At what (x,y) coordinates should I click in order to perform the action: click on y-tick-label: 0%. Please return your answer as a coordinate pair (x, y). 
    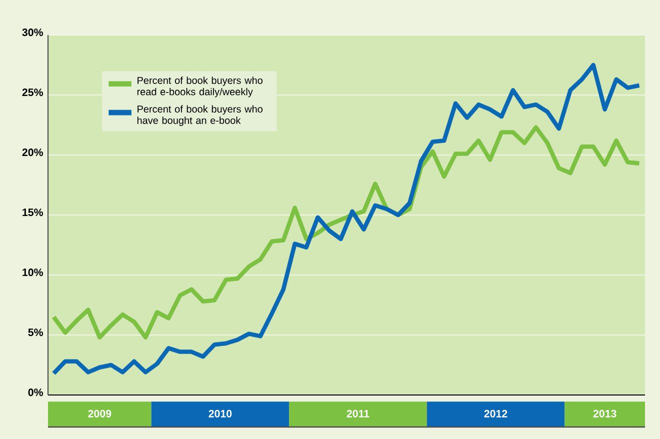
    Looking at the image, I should click on (36, 392).